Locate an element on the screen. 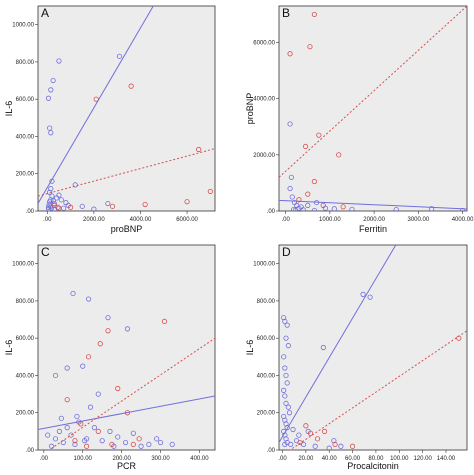  y-tick-label: 4000.00 is located at coordinates (264, 100).